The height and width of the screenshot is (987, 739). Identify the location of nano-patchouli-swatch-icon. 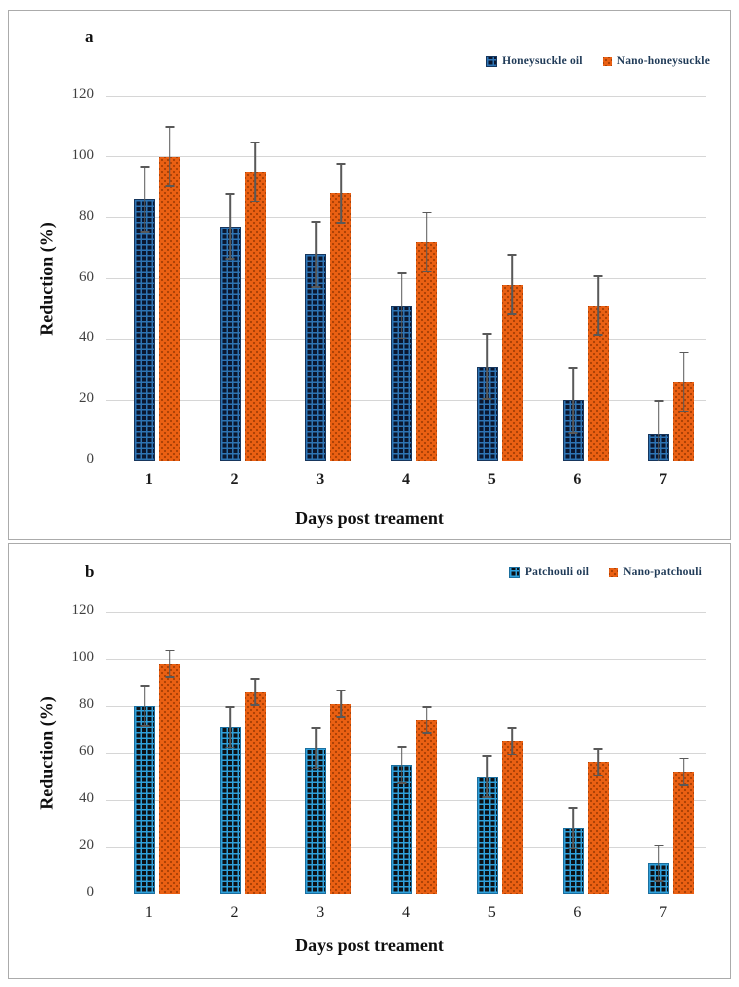
(614, 572).